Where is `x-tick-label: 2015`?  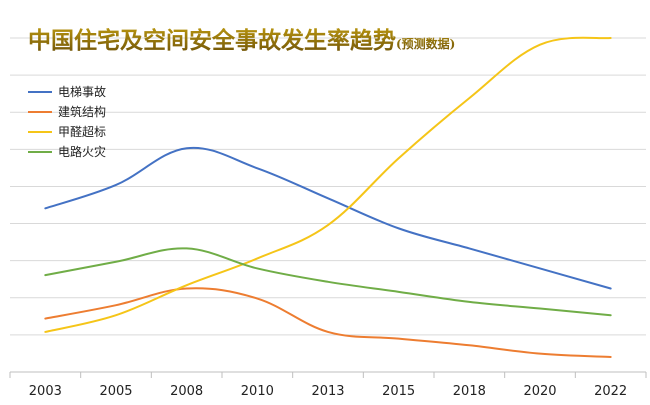 x-tick-label: 2015 is located at coordinates (398, 391).